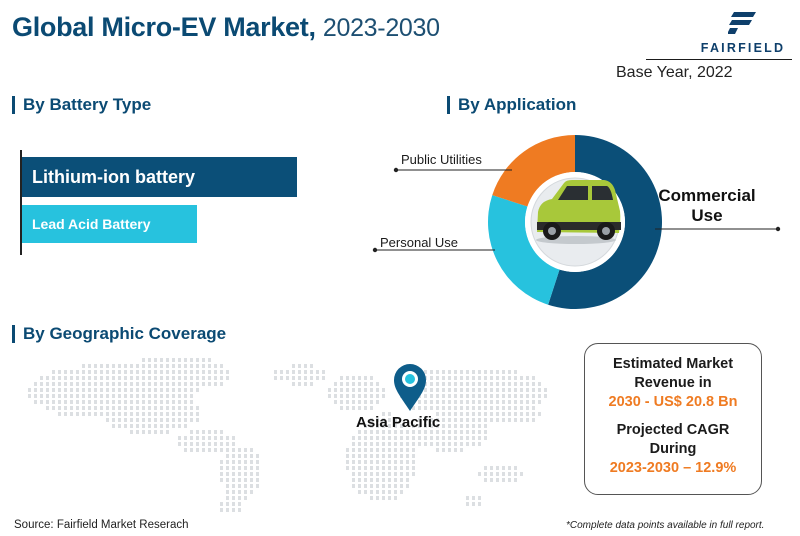 Image resolution: width=800 pixels, height=536 pixels. What do you see at coordinates (164, 27) in the screenshot?
I see `title-main: Global Micro-EV Market,` at bounding box center [164, 27].